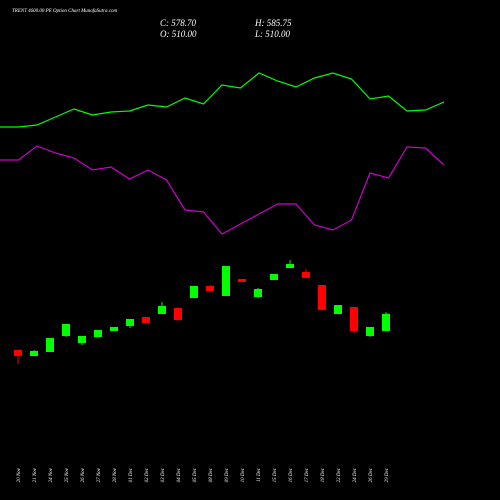 This screenshot has width=500, height=500. What do you see at coordinates (179, 474) in the screenshot?
I see `x-tick-label: 04 Dec` at bounding box center [179, 474].